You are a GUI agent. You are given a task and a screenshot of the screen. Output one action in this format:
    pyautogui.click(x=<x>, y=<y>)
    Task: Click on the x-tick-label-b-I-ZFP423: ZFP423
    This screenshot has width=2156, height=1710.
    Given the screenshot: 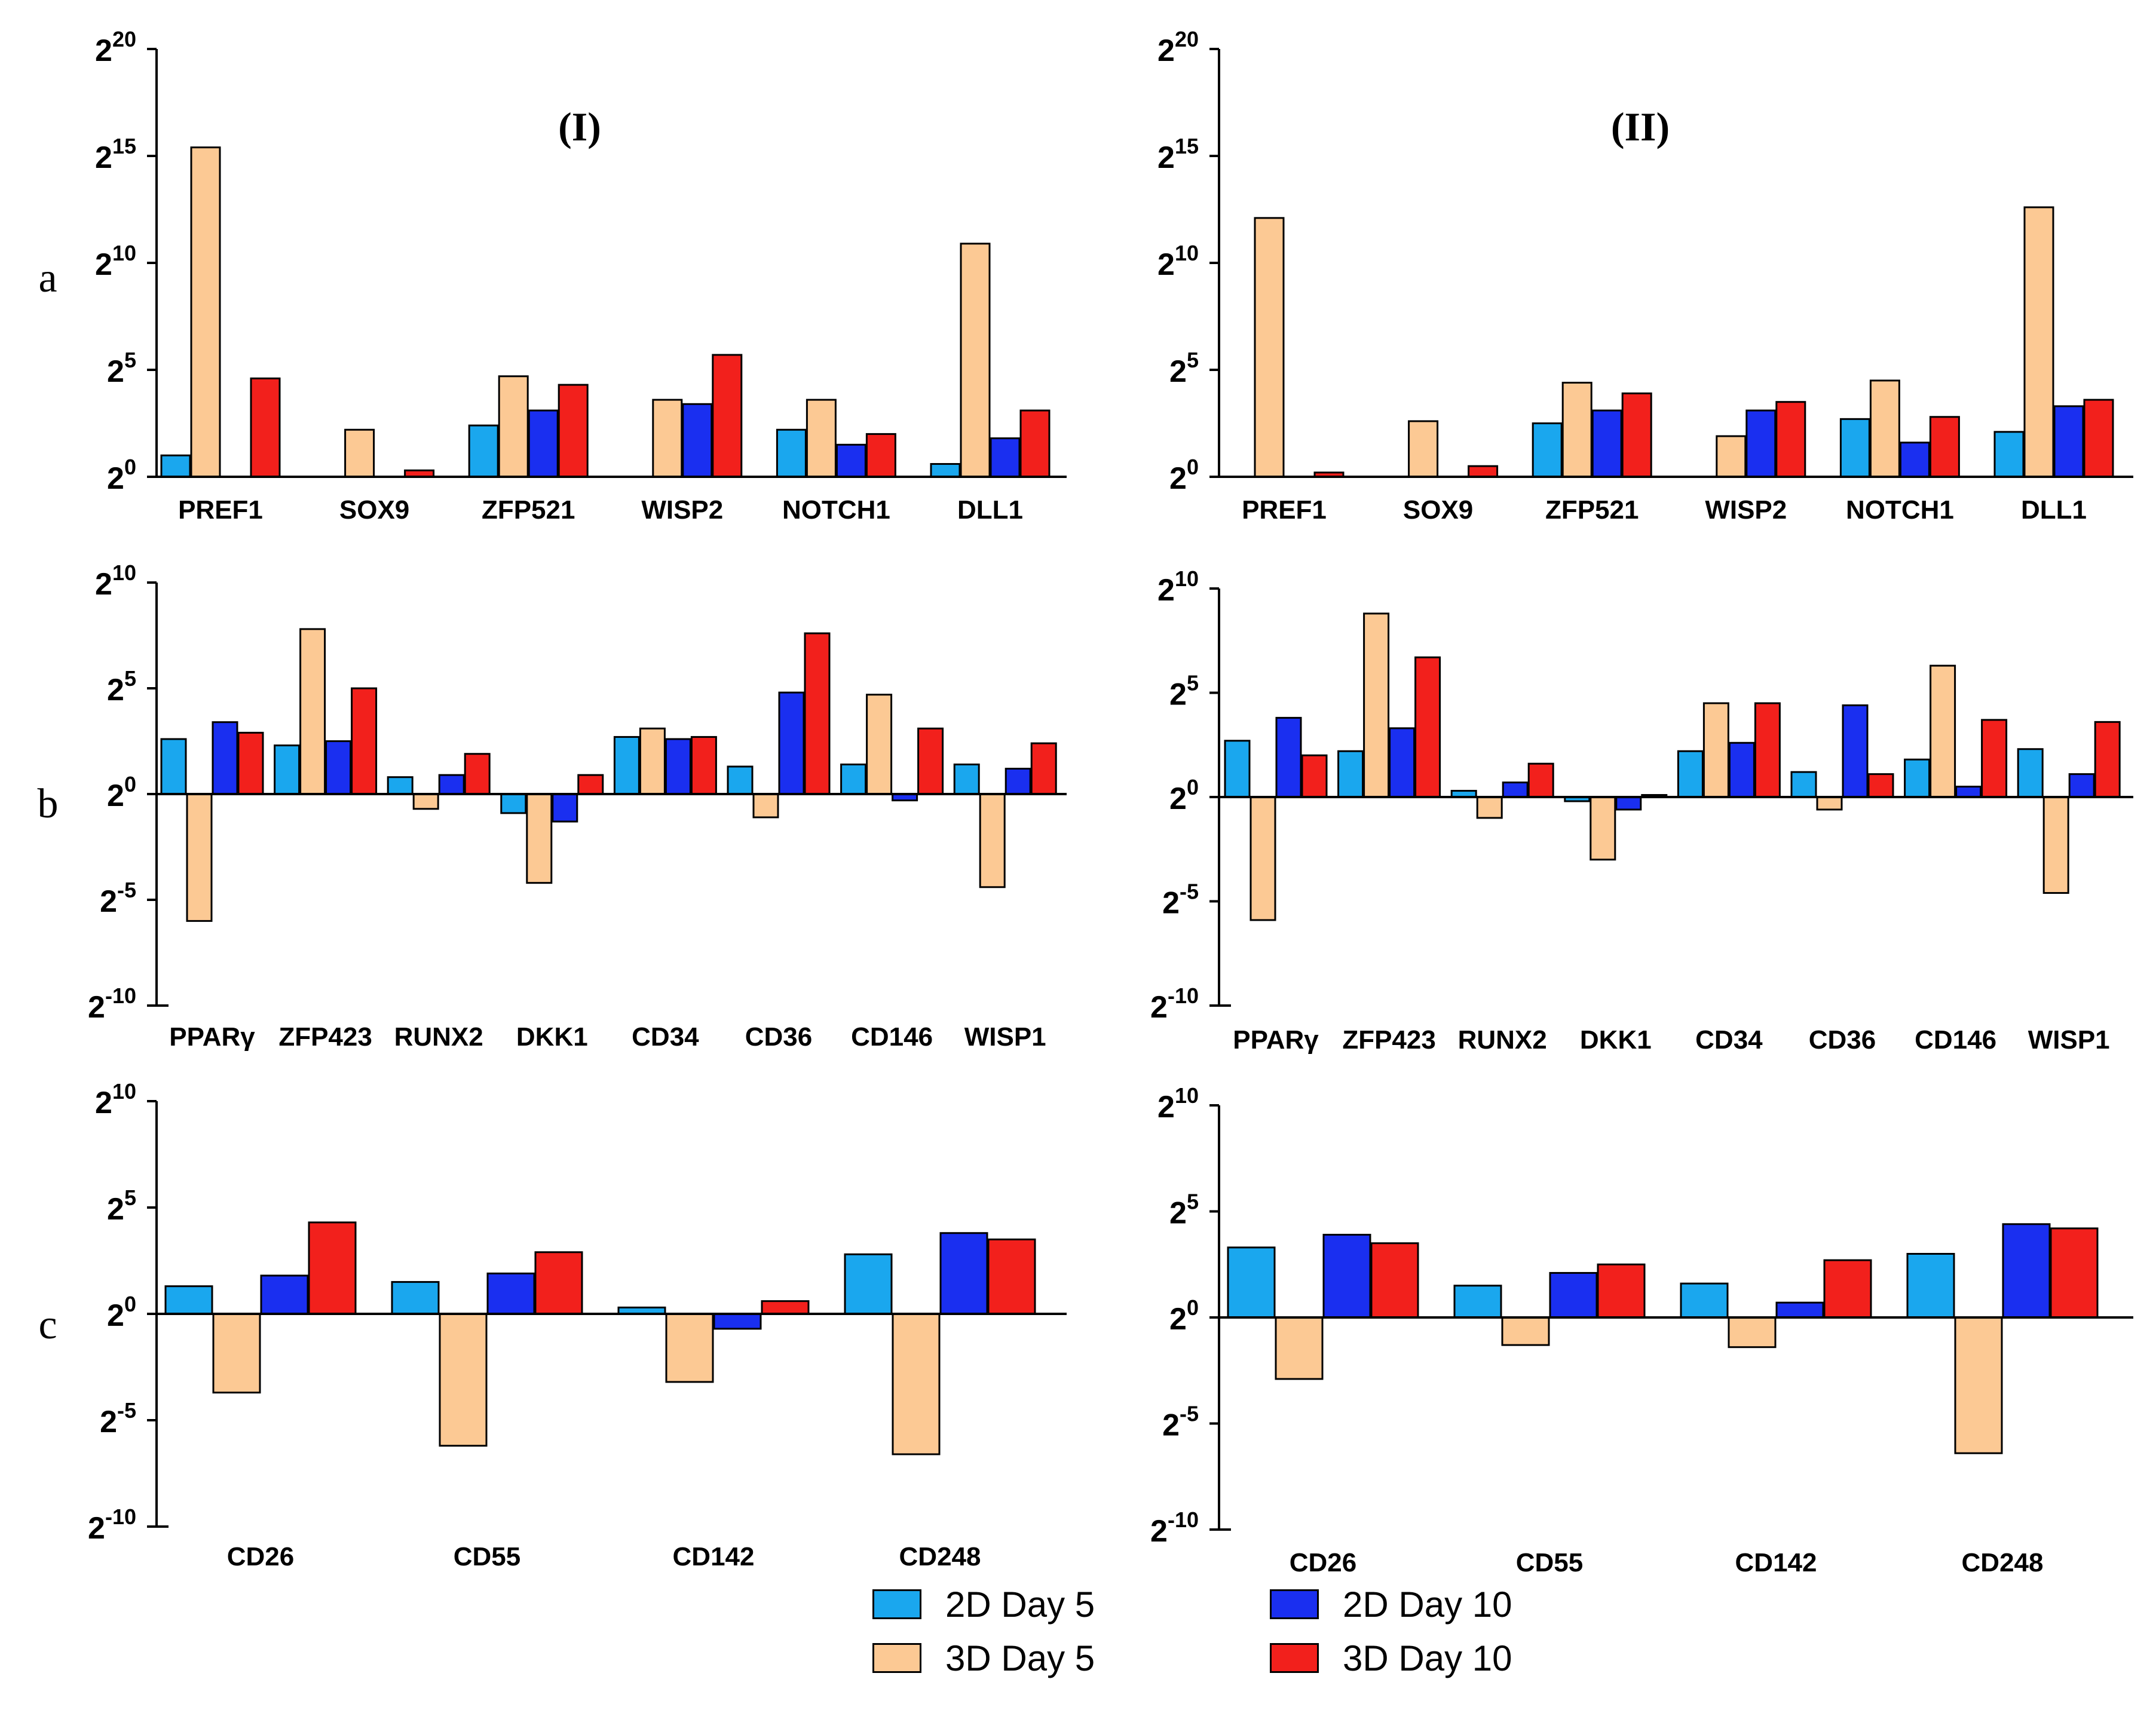 What is the action you would take?
    pyautogui.click(x=325, y=1037)
    